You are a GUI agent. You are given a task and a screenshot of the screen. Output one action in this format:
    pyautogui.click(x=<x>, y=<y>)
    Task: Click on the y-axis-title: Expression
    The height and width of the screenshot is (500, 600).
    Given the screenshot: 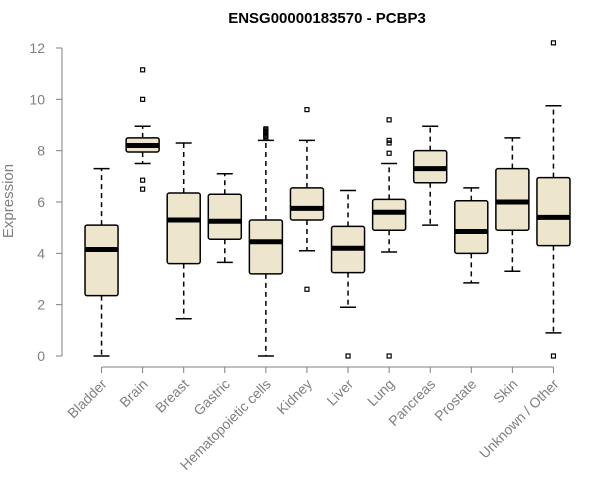 What is the action you would take?
    pyautogui.click(x=8, y=201)
    